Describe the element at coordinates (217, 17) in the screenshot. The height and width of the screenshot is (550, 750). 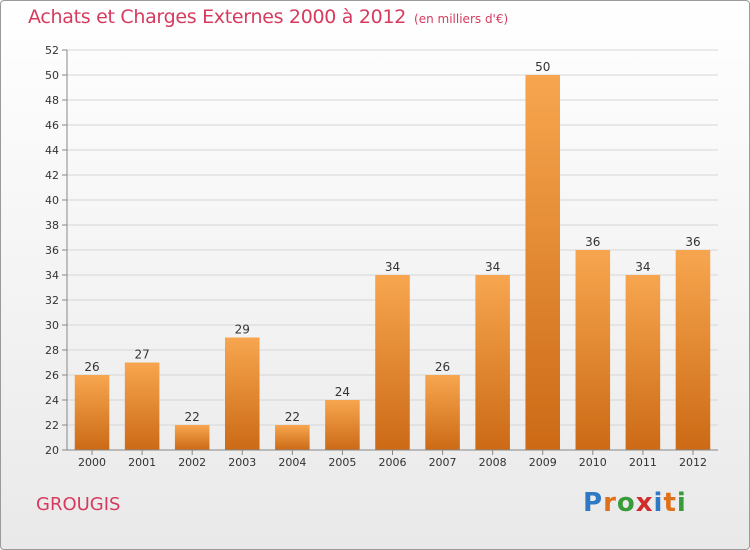
I see `chart-title-text: Achats et Charges Externes 2000 à 2012` at that location.